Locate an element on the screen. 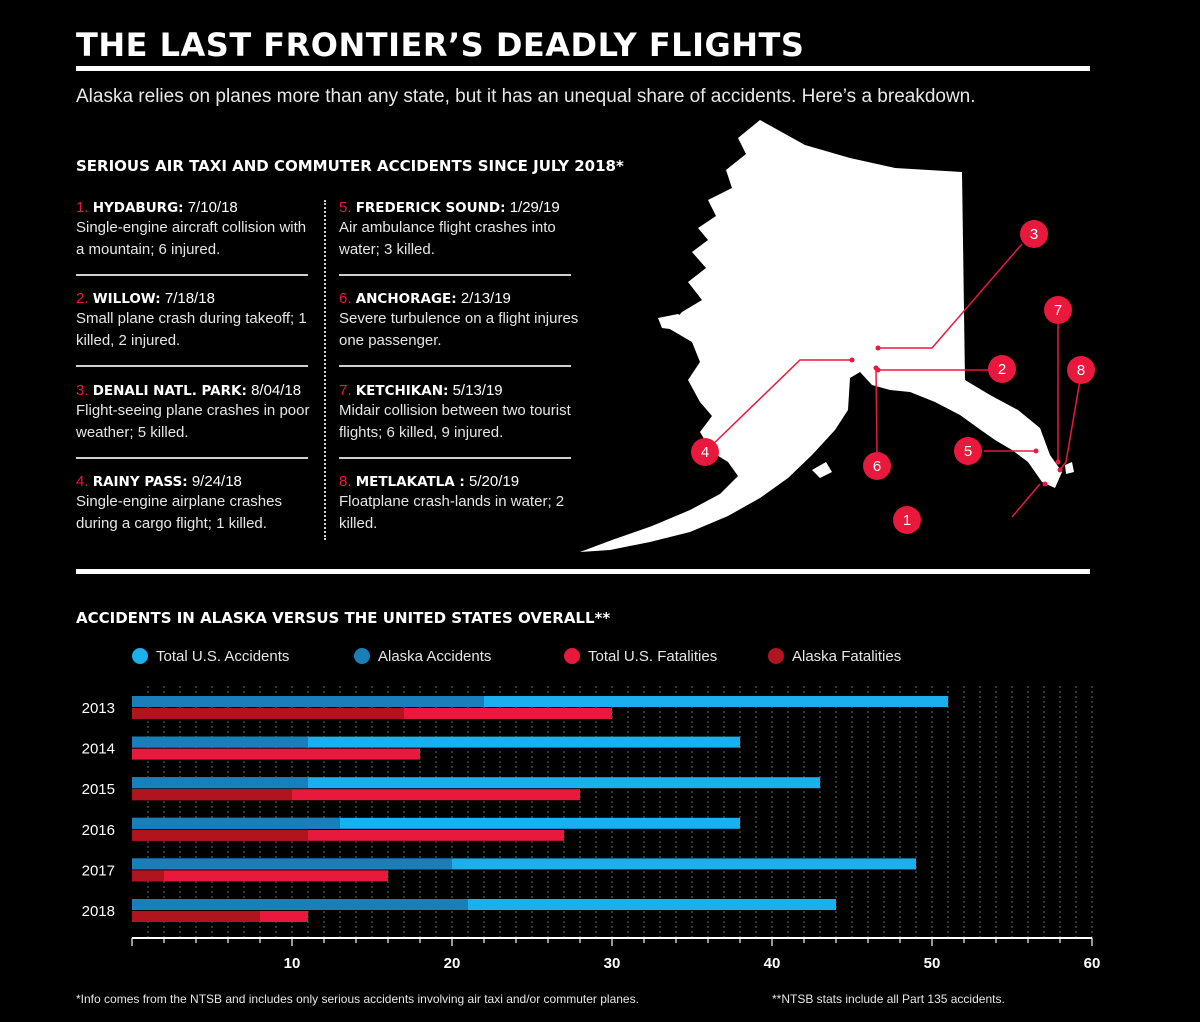  category-label: 2018 is located at coordinates (98, 911).